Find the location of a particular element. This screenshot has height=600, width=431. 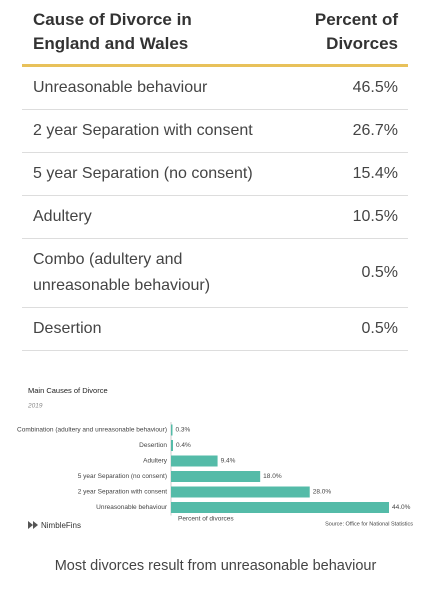

table-cell: Unreasonable behaviour is located at coordinates (144, 87).